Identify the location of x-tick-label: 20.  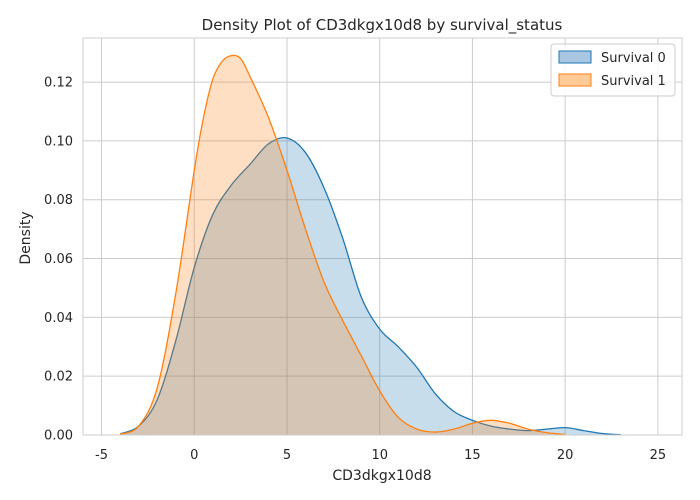
(565, 455).